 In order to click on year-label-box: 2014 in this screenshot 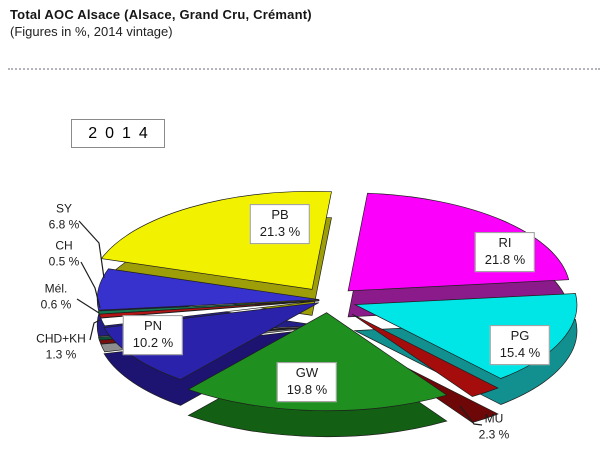, I will do `click(118, 133)`.